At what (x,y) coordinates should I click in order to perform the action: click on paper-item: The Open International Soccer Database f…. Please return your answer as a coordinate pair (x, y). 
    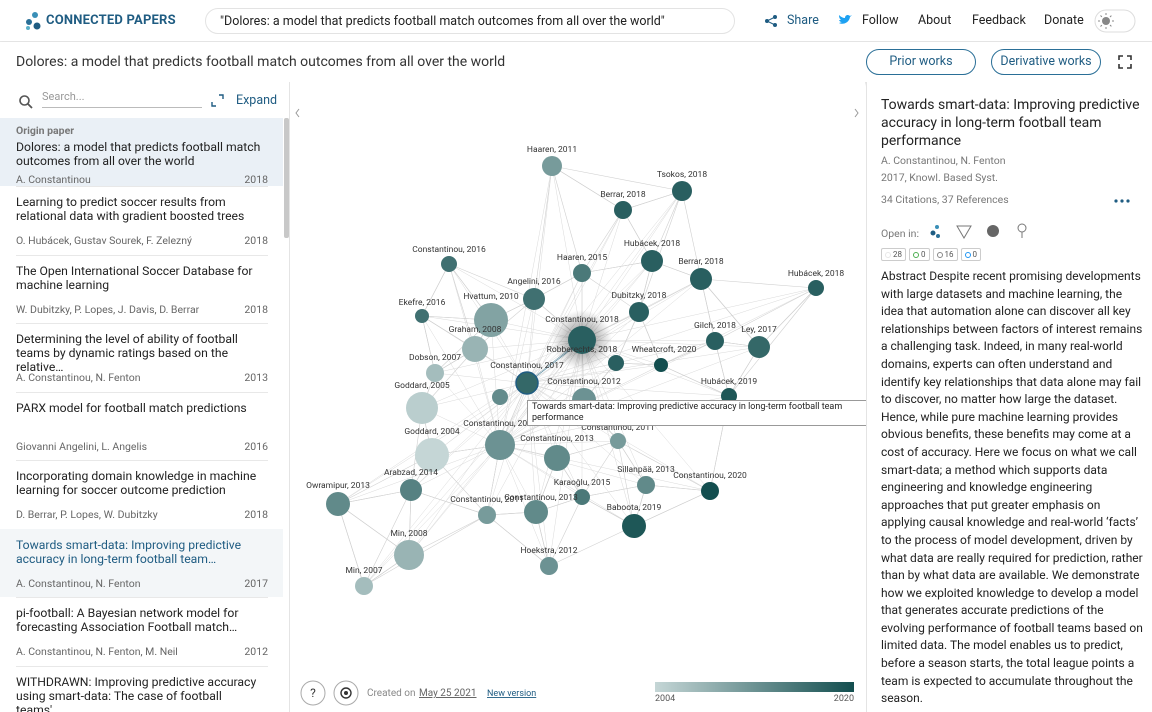
    Looking at the image, I should click on (141, 289).